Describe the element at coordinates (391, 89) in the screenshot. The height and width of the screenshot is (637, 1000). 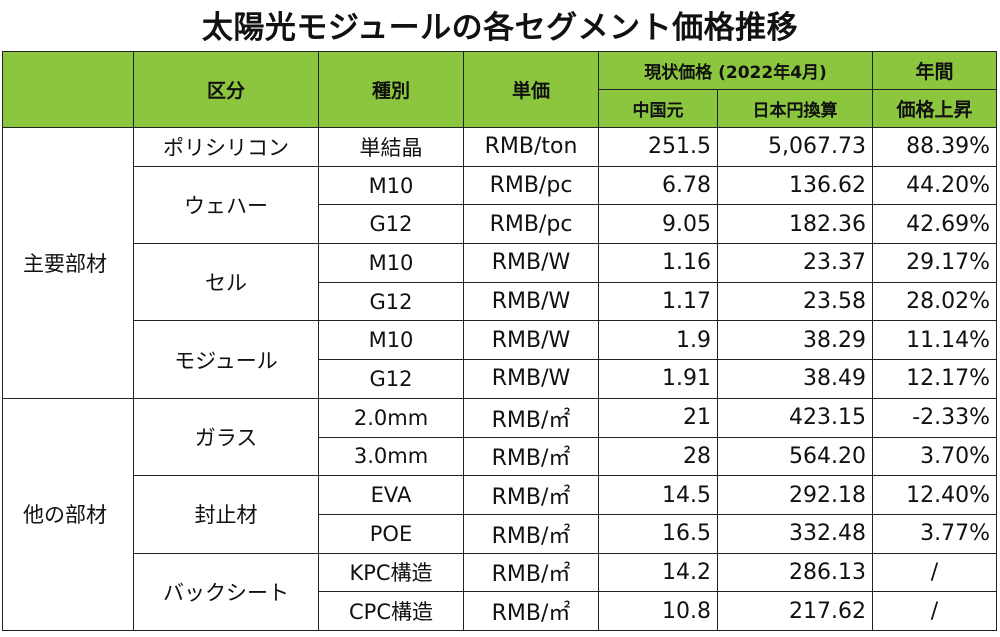
I see `header-type: 種別` at that location.